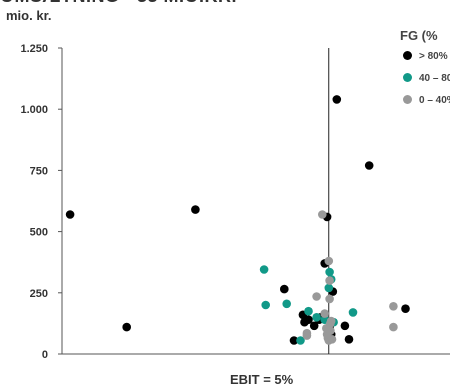  I want to click on legend-label: 0 – 40%, so click(434, 100).